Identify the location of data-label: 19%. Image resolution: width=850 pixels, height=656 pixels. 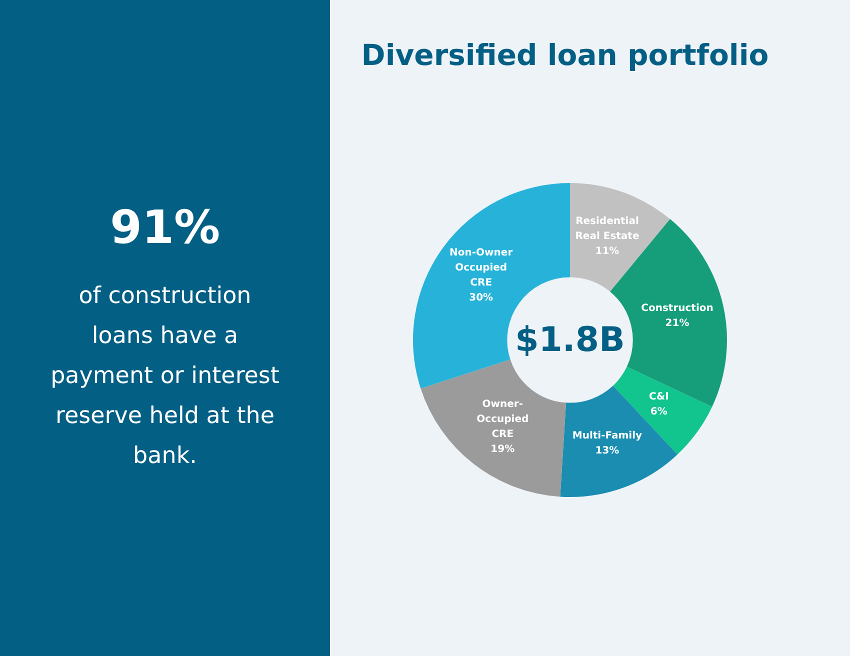
(502, 449).